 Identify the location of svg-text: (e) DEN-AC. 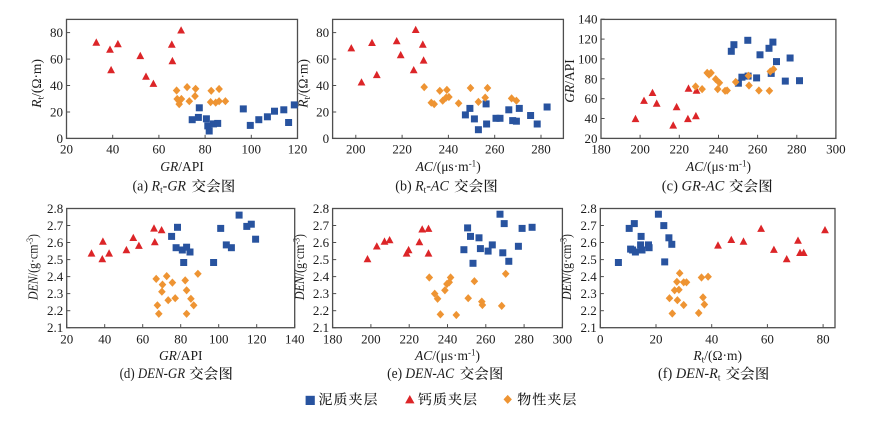
(420, 374).